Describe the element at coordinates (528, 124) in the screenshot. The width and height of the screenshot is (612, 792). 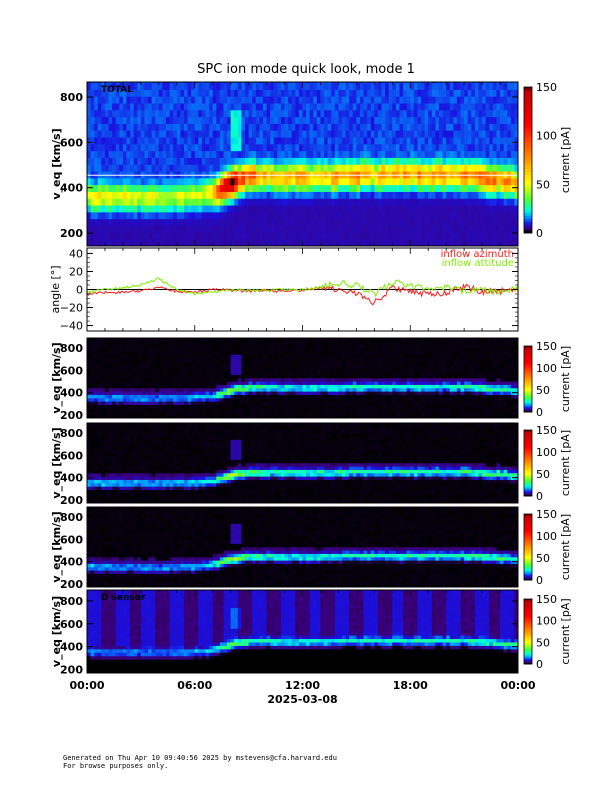
I see `colorbar-segment` at that location.